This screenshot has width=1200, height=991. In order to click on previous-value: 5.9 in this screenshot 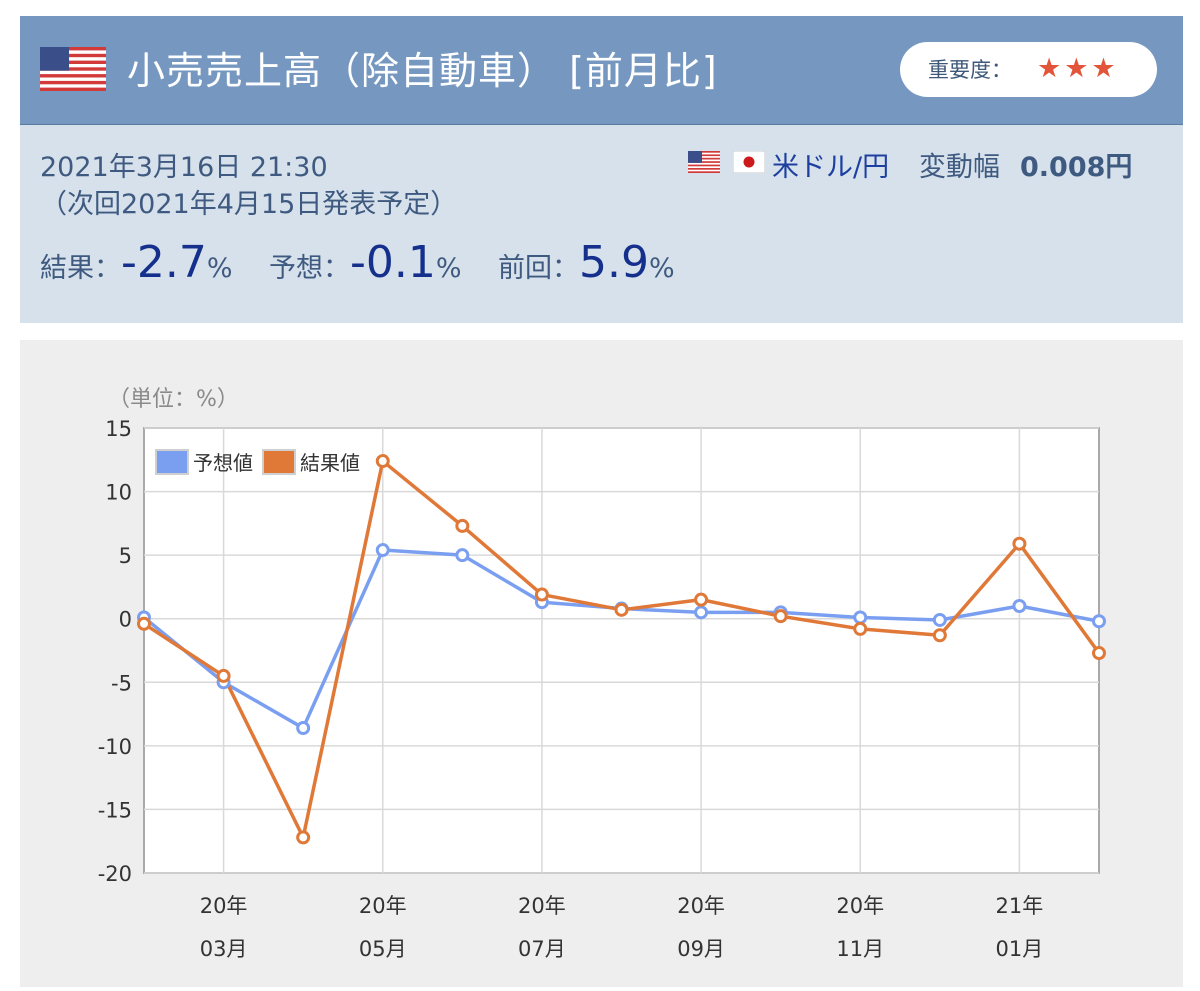, I will do `click(614, 262)`.